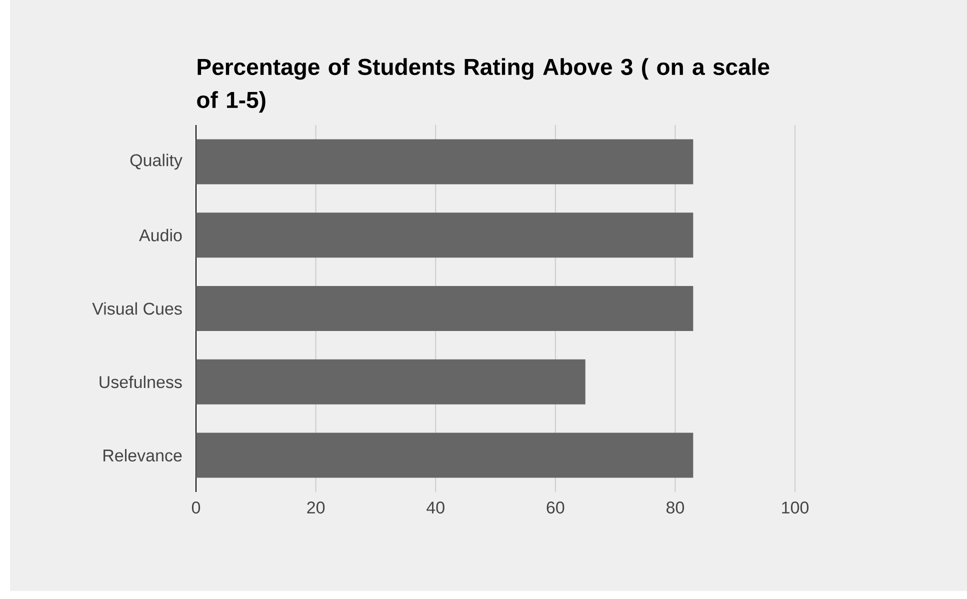 Image resolution: width=967 pixels, height=599 pixels. Describe the element at coordinates (483, 85) in the screenshot. I see `chart-title: Percentage of Students Rating Above 3 ( on a scale of 1-5)` at that location.